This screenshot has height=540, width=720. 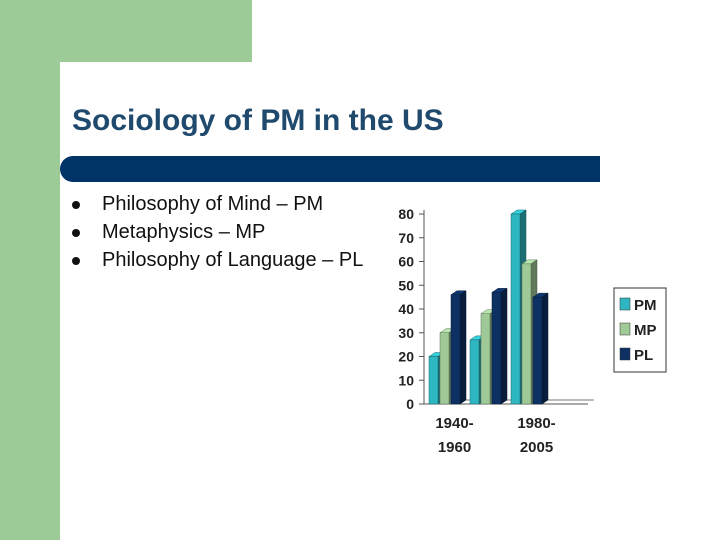 What do you see at coordinates (536, 447) in the screenshot?
I see `x-tick-label: 2005` at bounding box center [536, 447].